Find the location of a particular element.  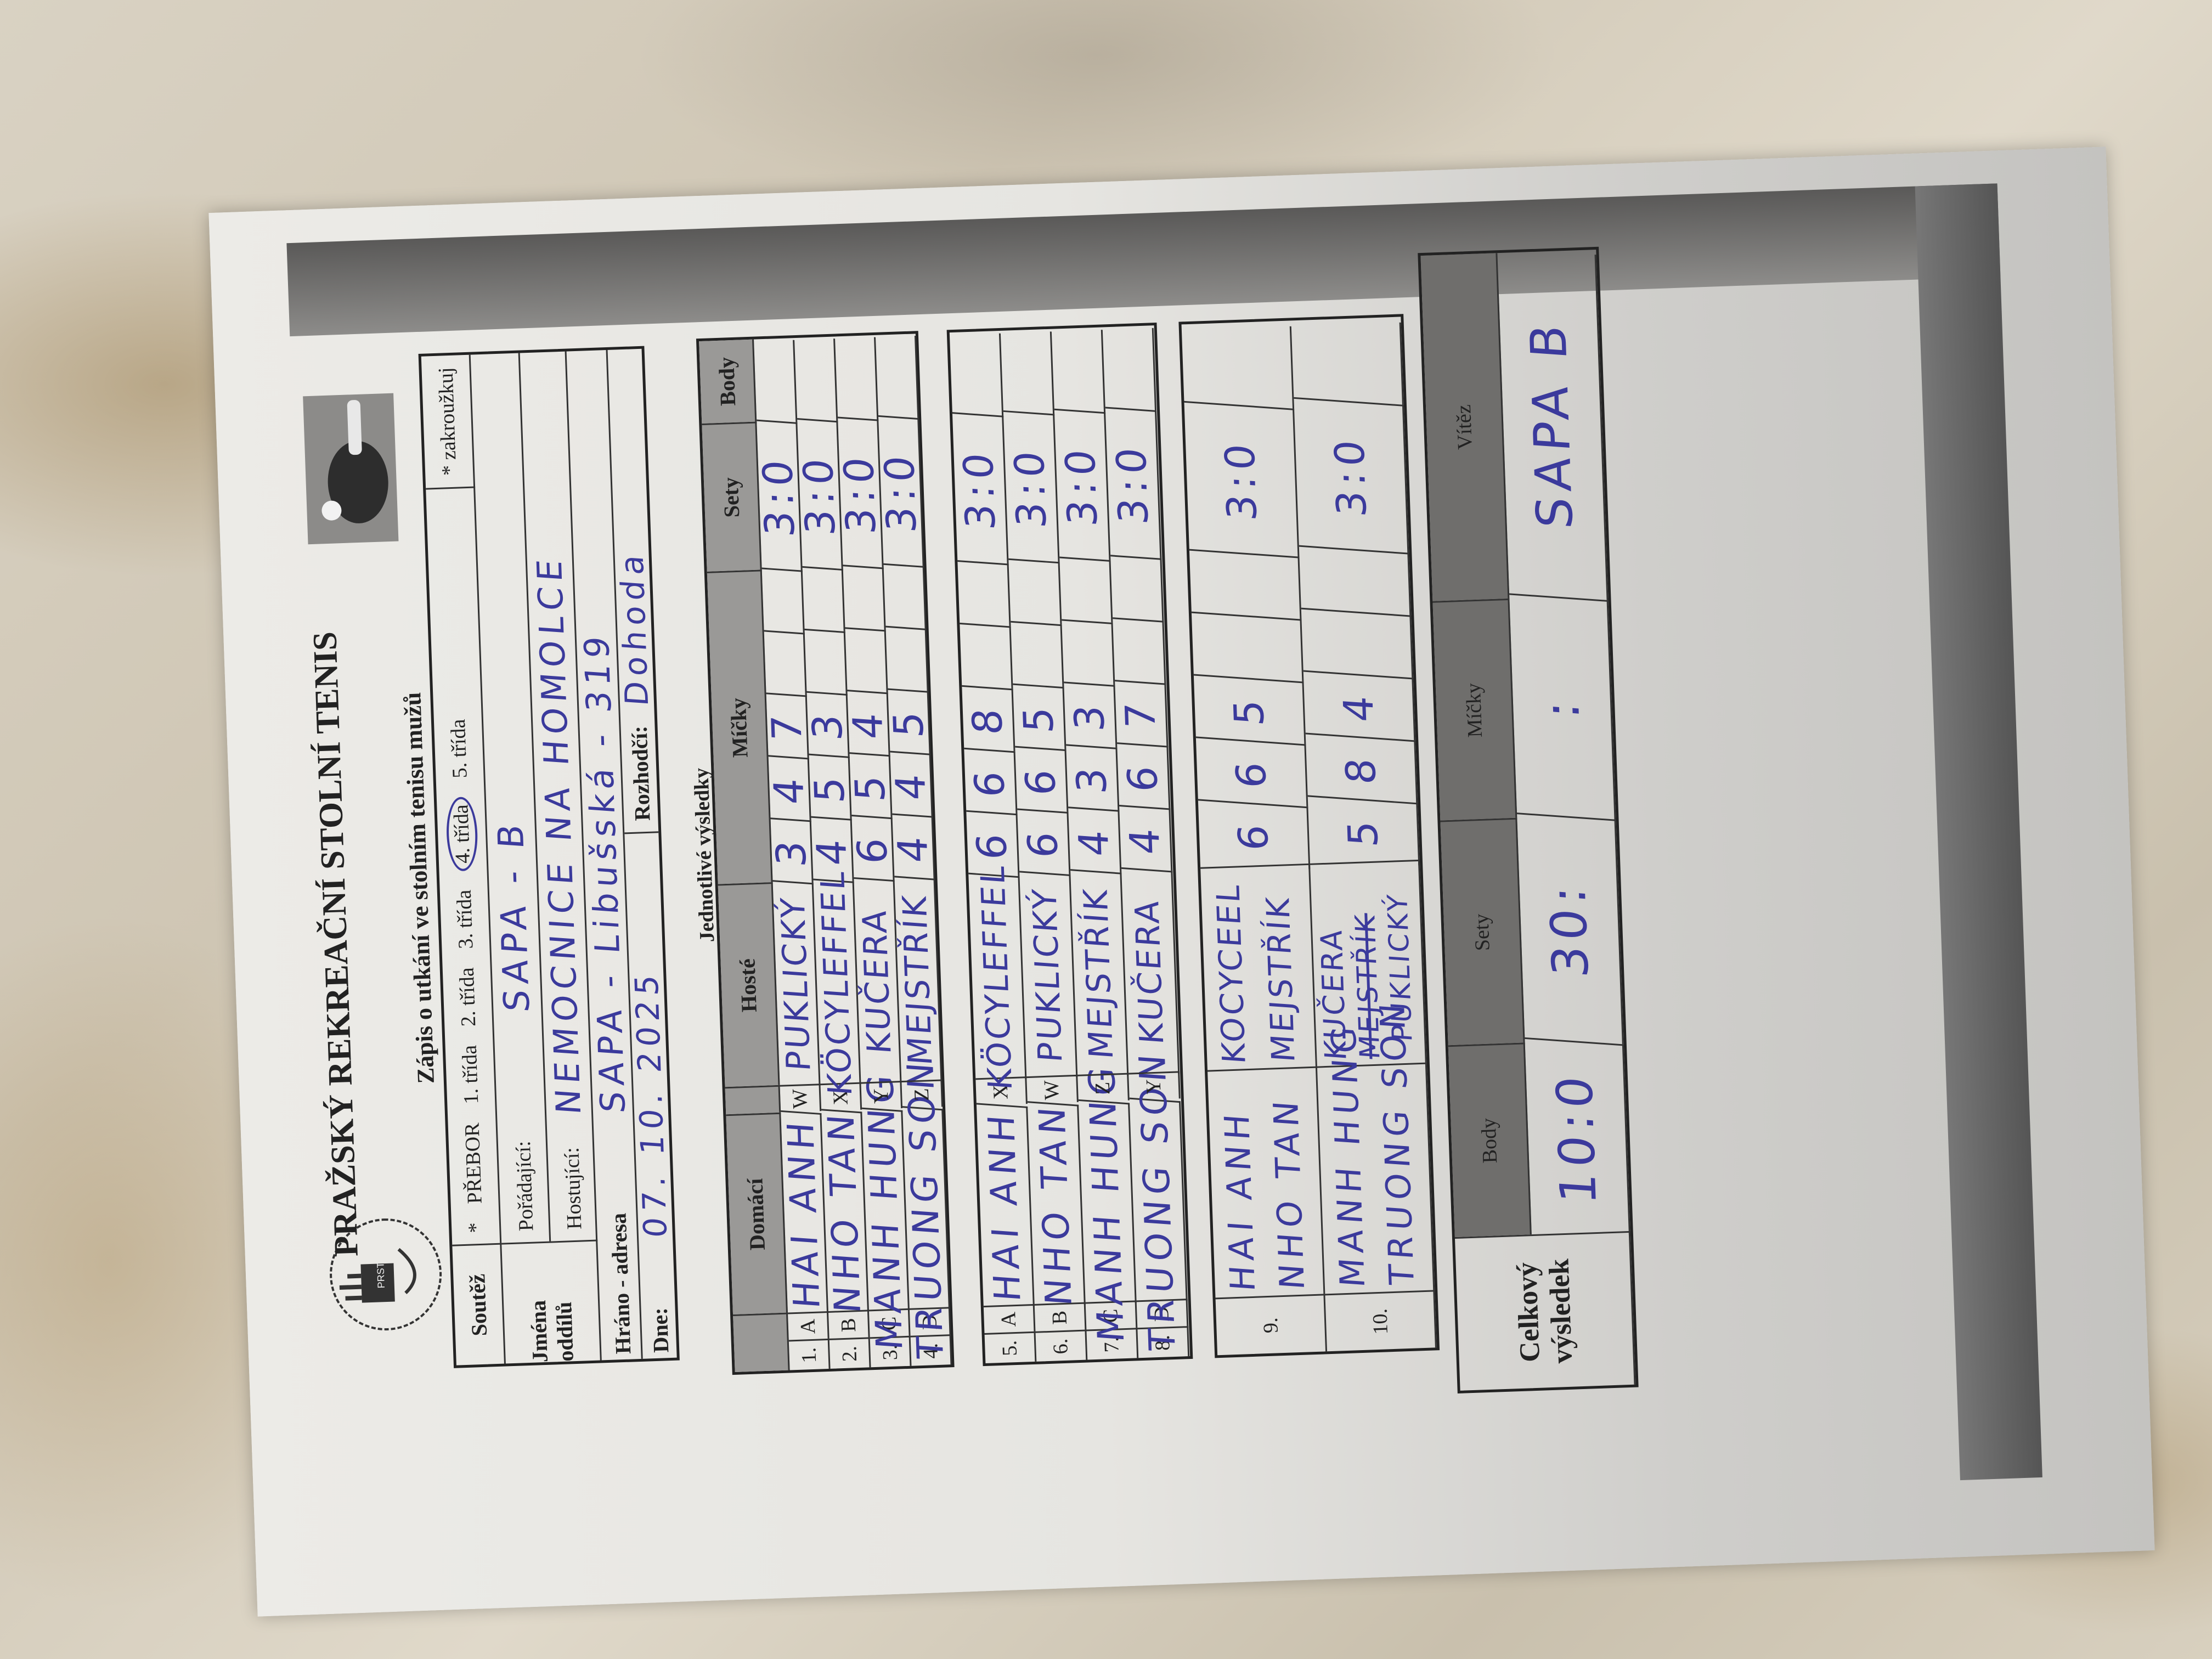

option-class-5: 5. třída is located at coordinates (459, 749).